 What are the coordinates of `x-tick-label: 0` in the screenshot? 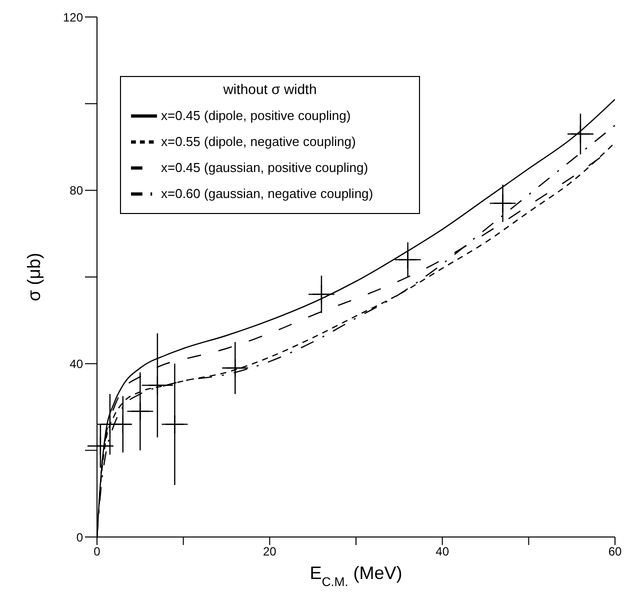 It's located at (97, 551).